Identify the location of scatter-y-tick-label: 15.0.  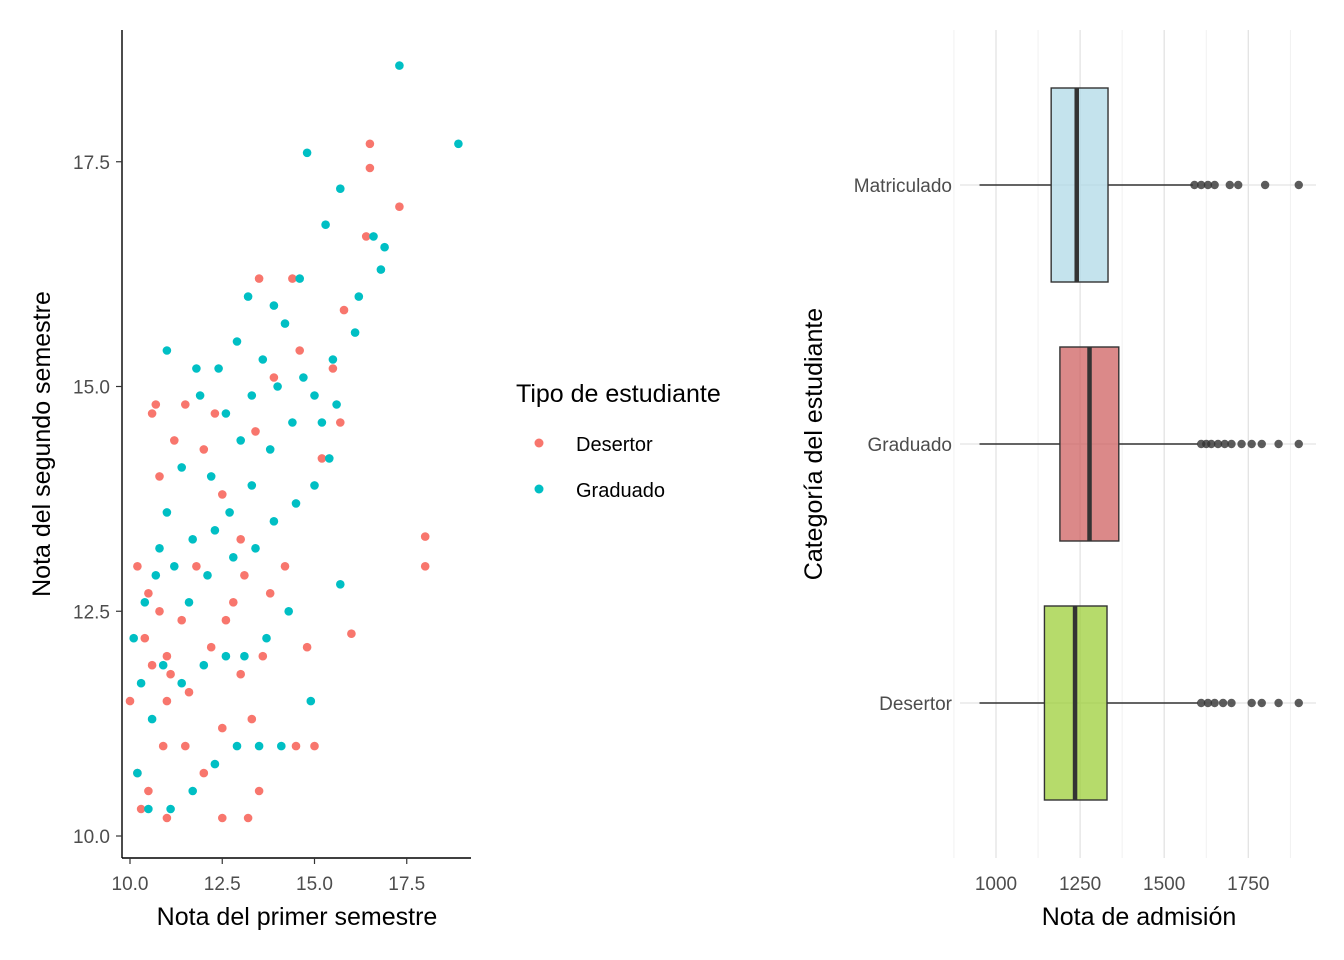
(91, 388).